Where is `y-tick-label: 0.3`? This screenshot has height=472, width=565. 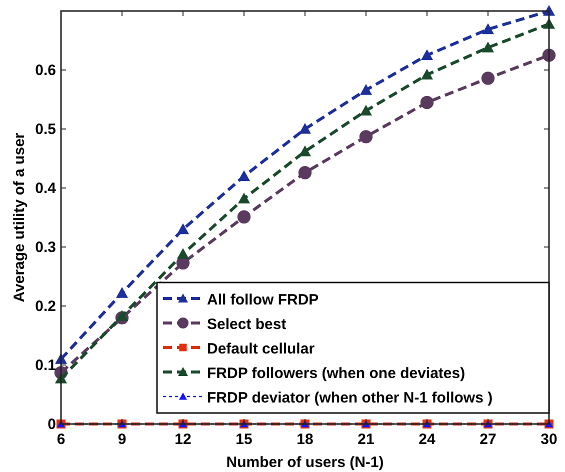
y-tick-label: 0.3 is located at coordinates (45, 247).